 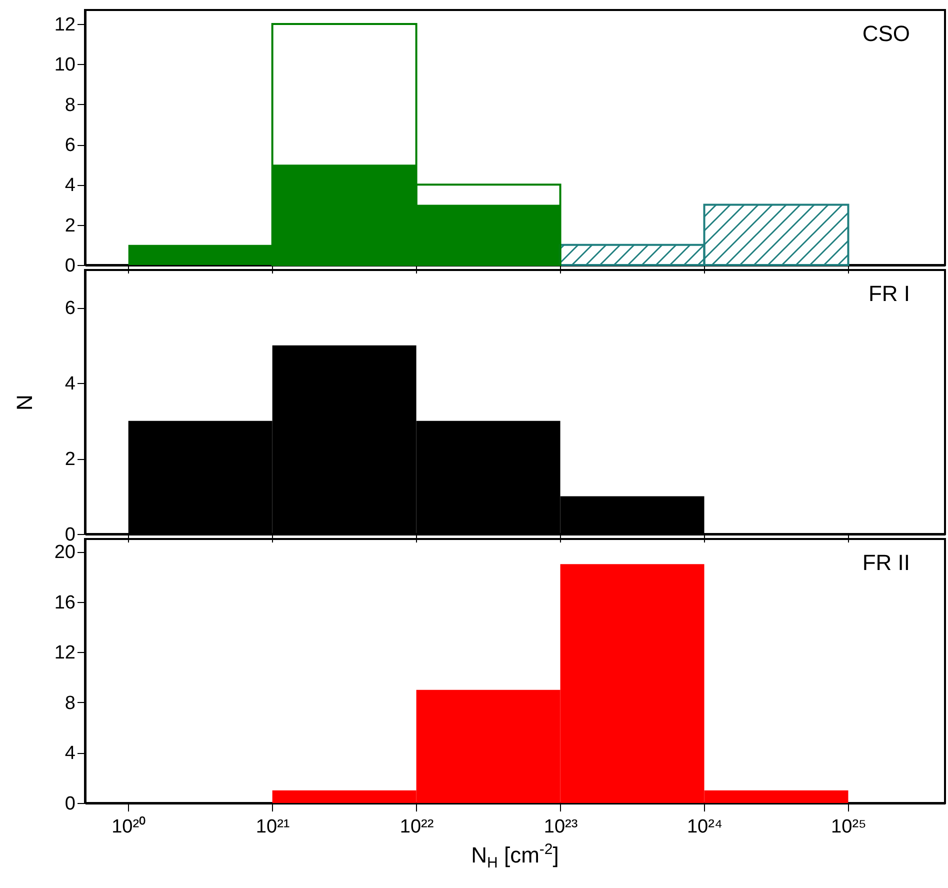 I want to click on x-tick-label: 10²⁴, so click(x=704, y=827).